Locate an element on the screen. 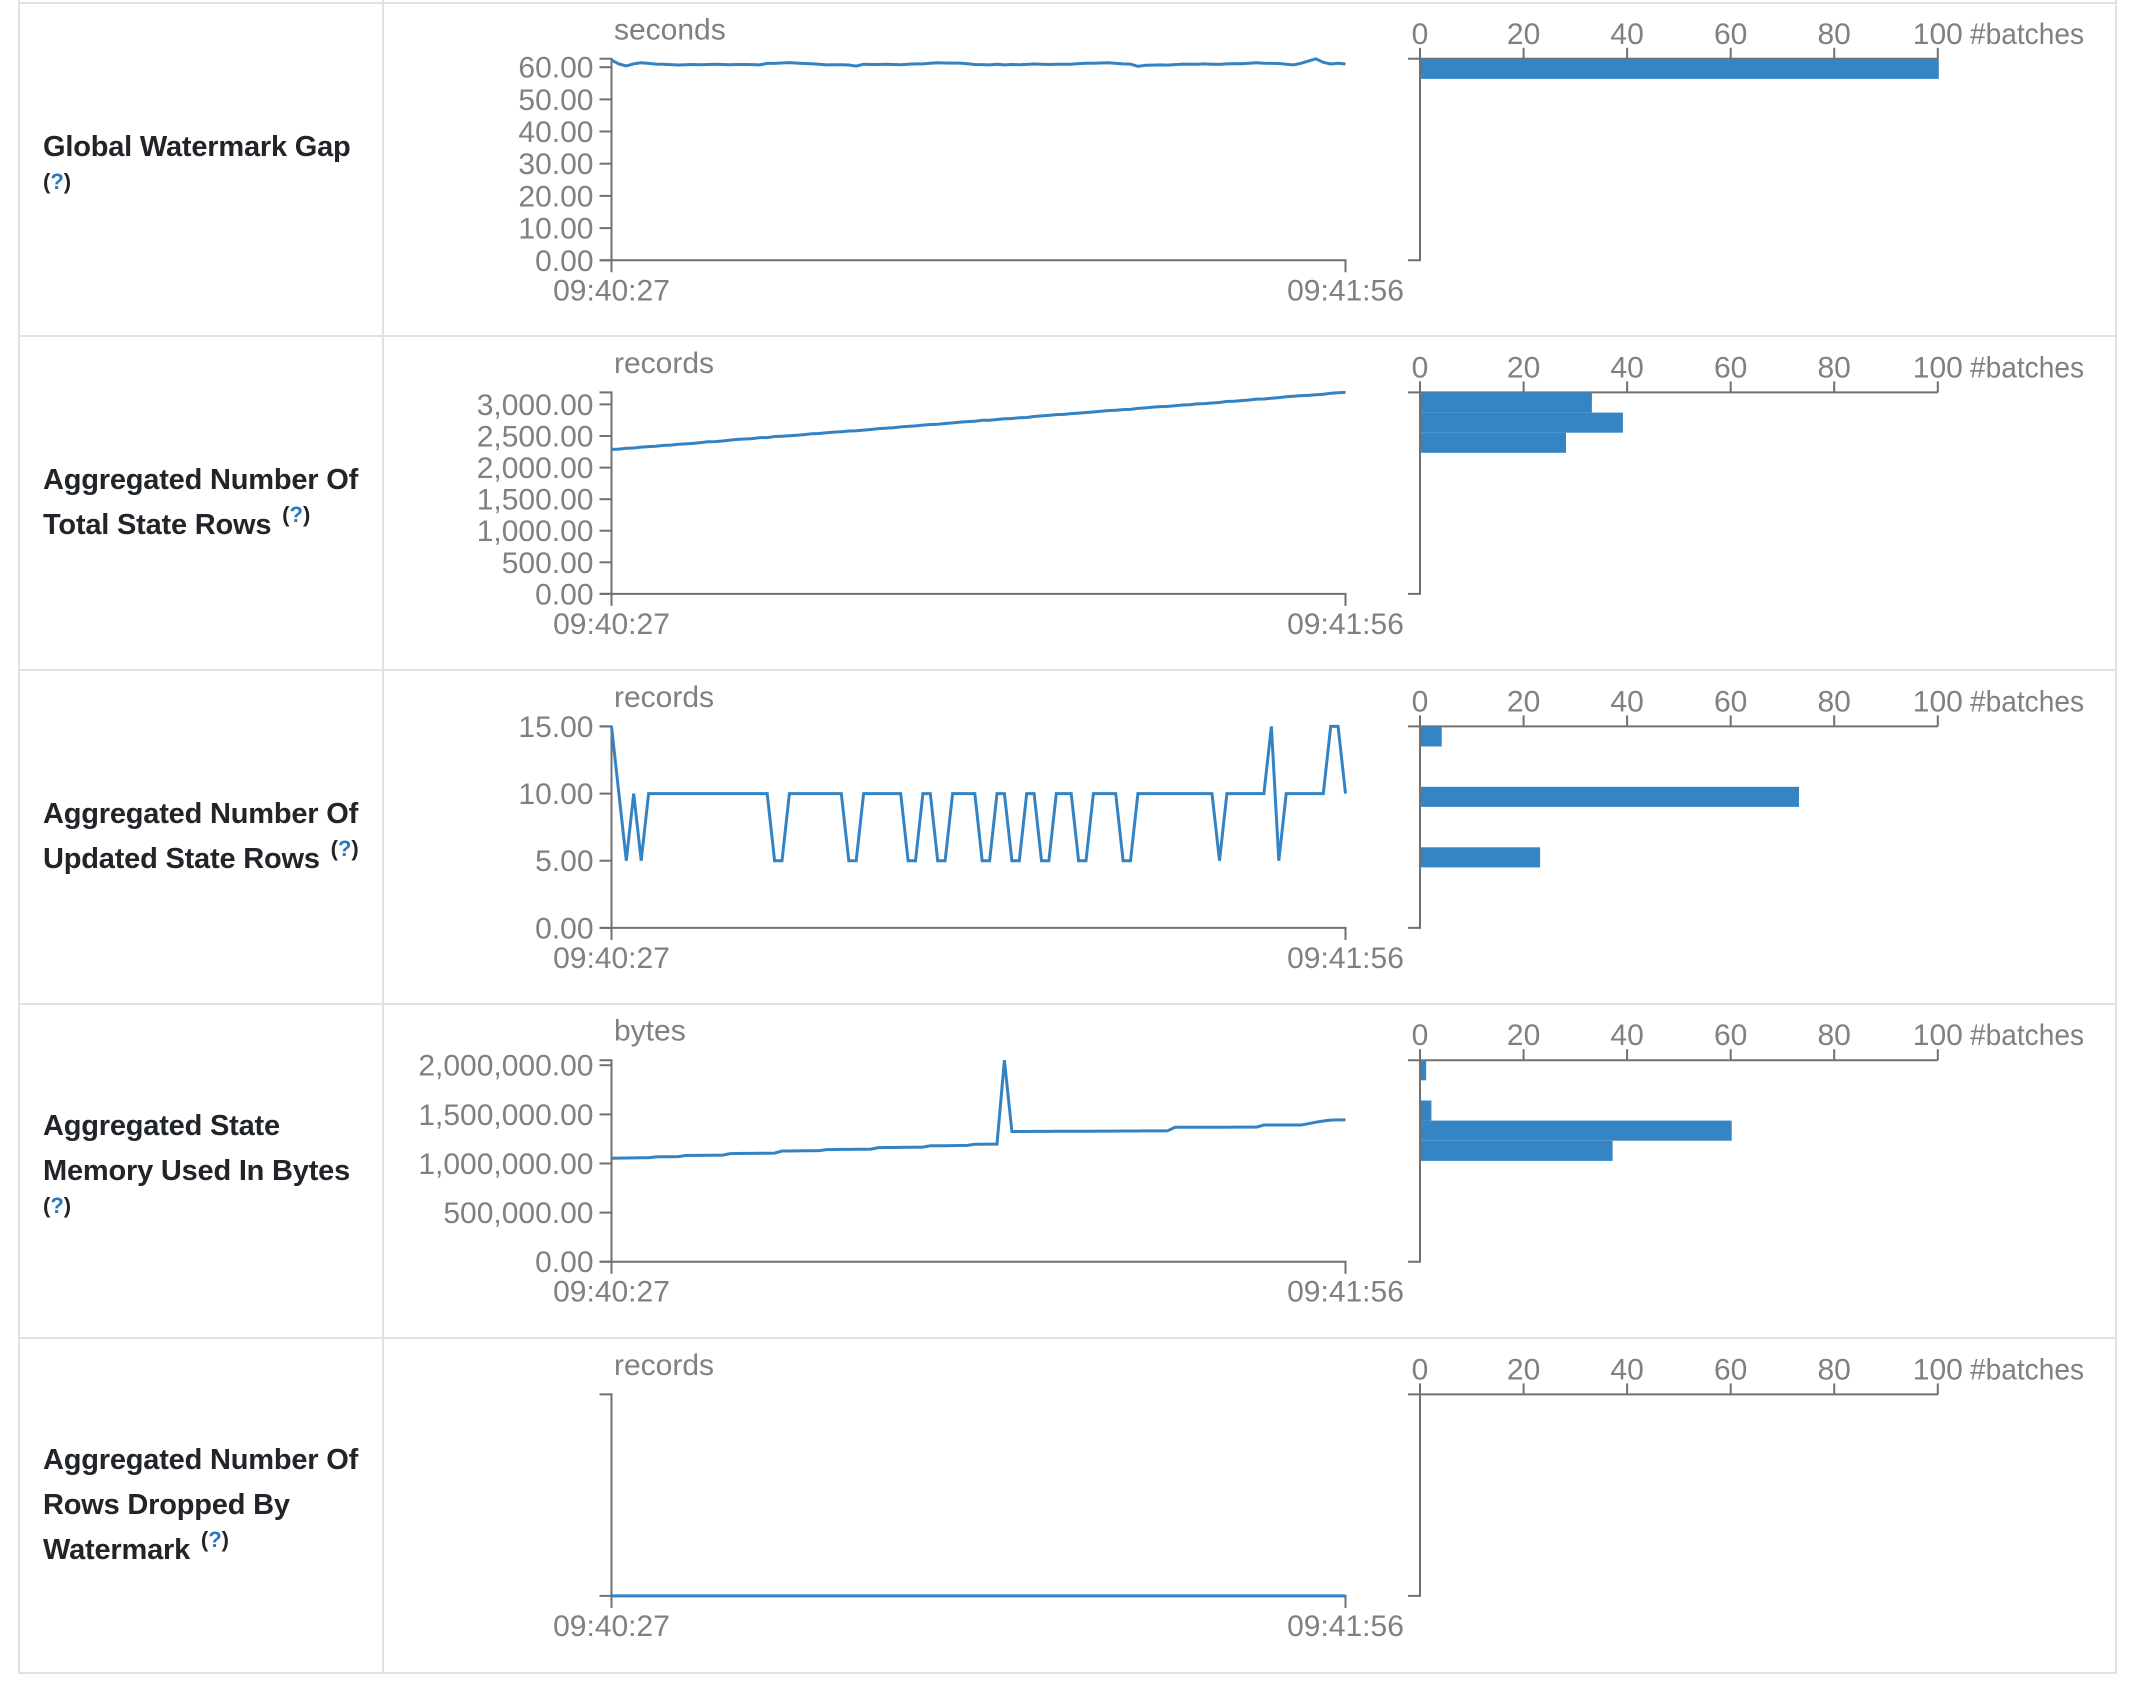 Image resolution: width=2132 pixels, height=1686 pixels. svg-text: 2,000,000.00 is located at coordinates (505, 1066).